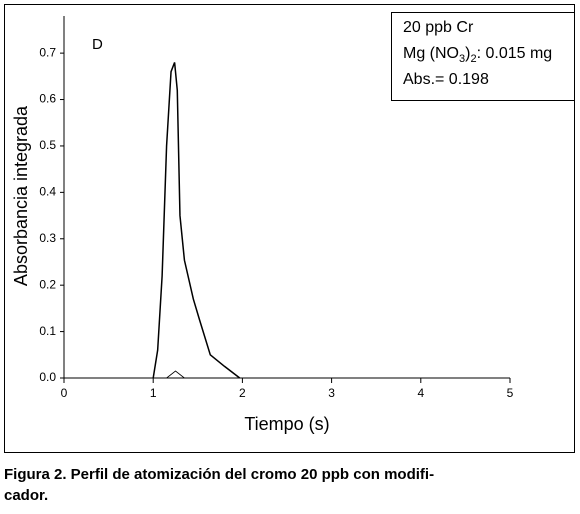  I want to click on y-tick-label: 0.5, so click(47, 145).